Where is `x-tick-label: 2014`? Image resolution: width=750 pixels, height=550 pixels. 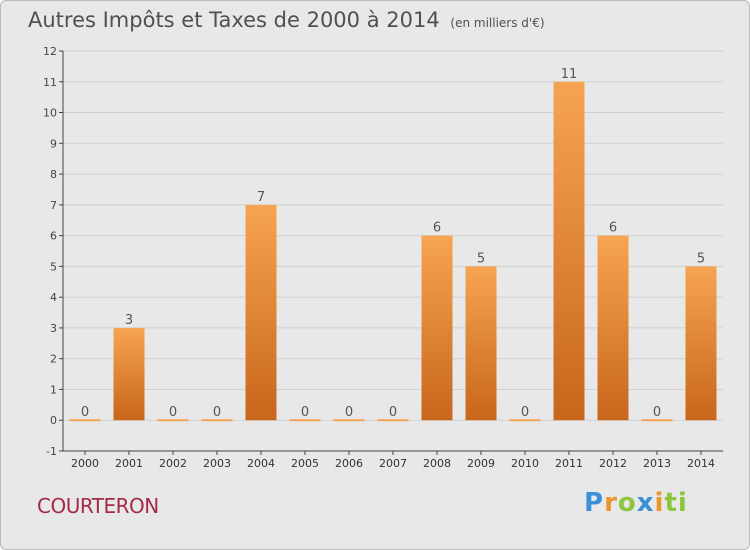 x-tick-label: 2014 is located at coordinates (701, 463).